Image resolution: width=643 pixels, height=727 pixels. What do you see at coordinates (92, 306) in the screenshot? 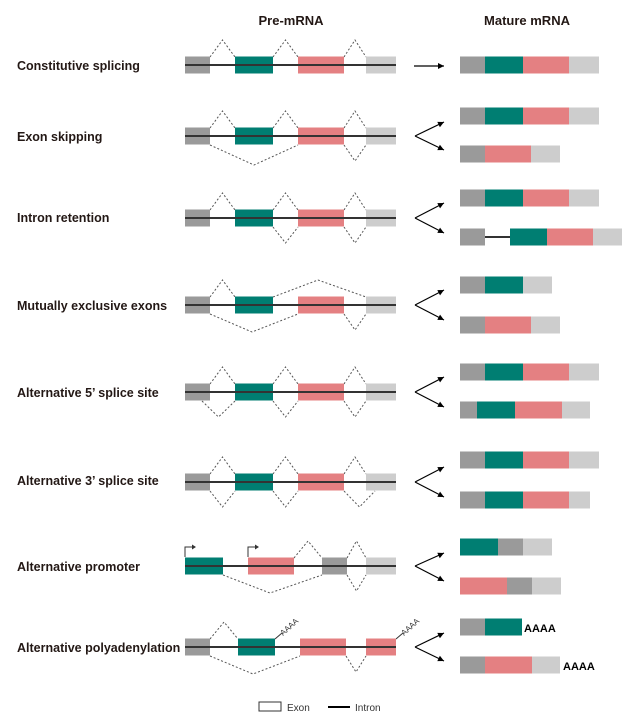
I see `row-label-mutually-exclusive: Mutually exclusive exons` at bounding box center [92, 306].